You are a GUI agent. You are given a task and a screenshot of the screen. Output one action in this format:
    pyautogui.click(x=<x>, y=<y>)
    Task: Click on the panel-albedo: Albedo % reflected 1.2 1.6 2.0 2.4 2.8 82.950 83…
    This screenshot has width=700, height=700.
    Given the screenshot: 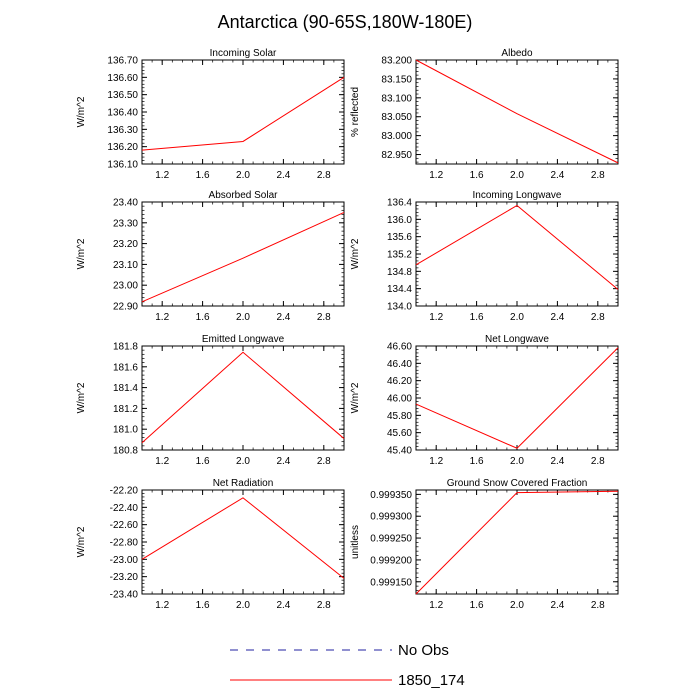 What is the action you would take?
    pyautogui.click(x=484, y=114)
    